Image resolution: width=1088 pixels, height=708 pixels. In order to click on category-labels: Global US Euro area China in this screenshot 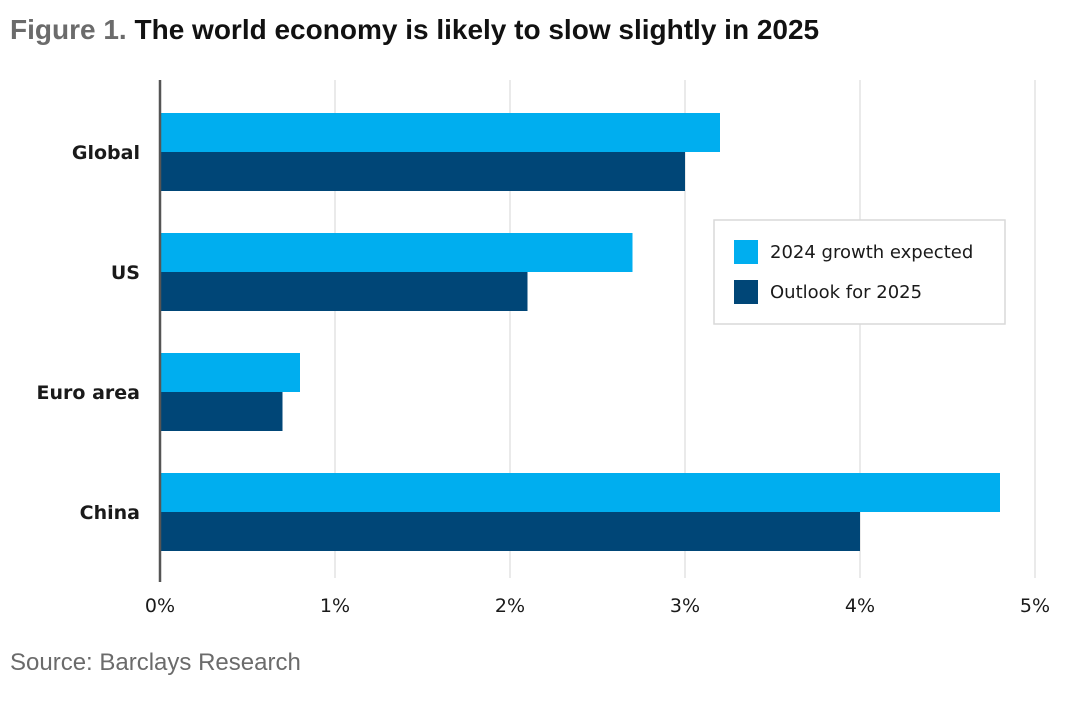, I will do `click(88, 333)`.